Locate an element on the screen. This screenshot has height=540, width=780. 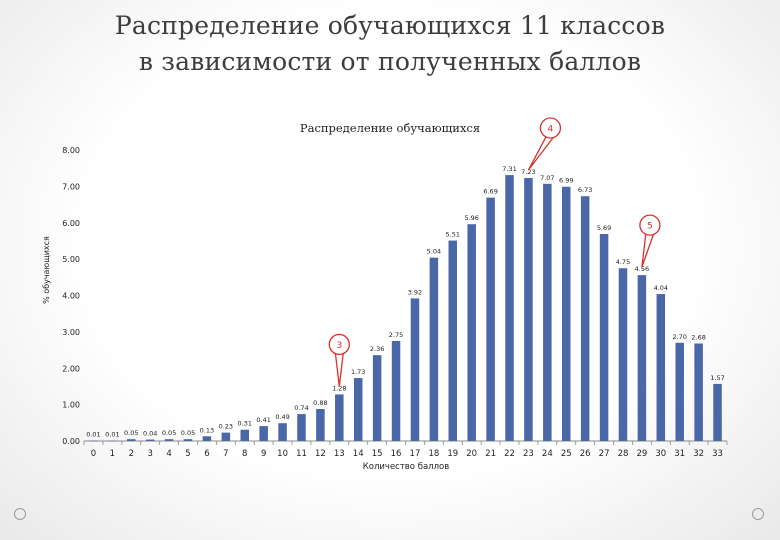
x-tick-label: 2 is located at coordinates (131, 454).